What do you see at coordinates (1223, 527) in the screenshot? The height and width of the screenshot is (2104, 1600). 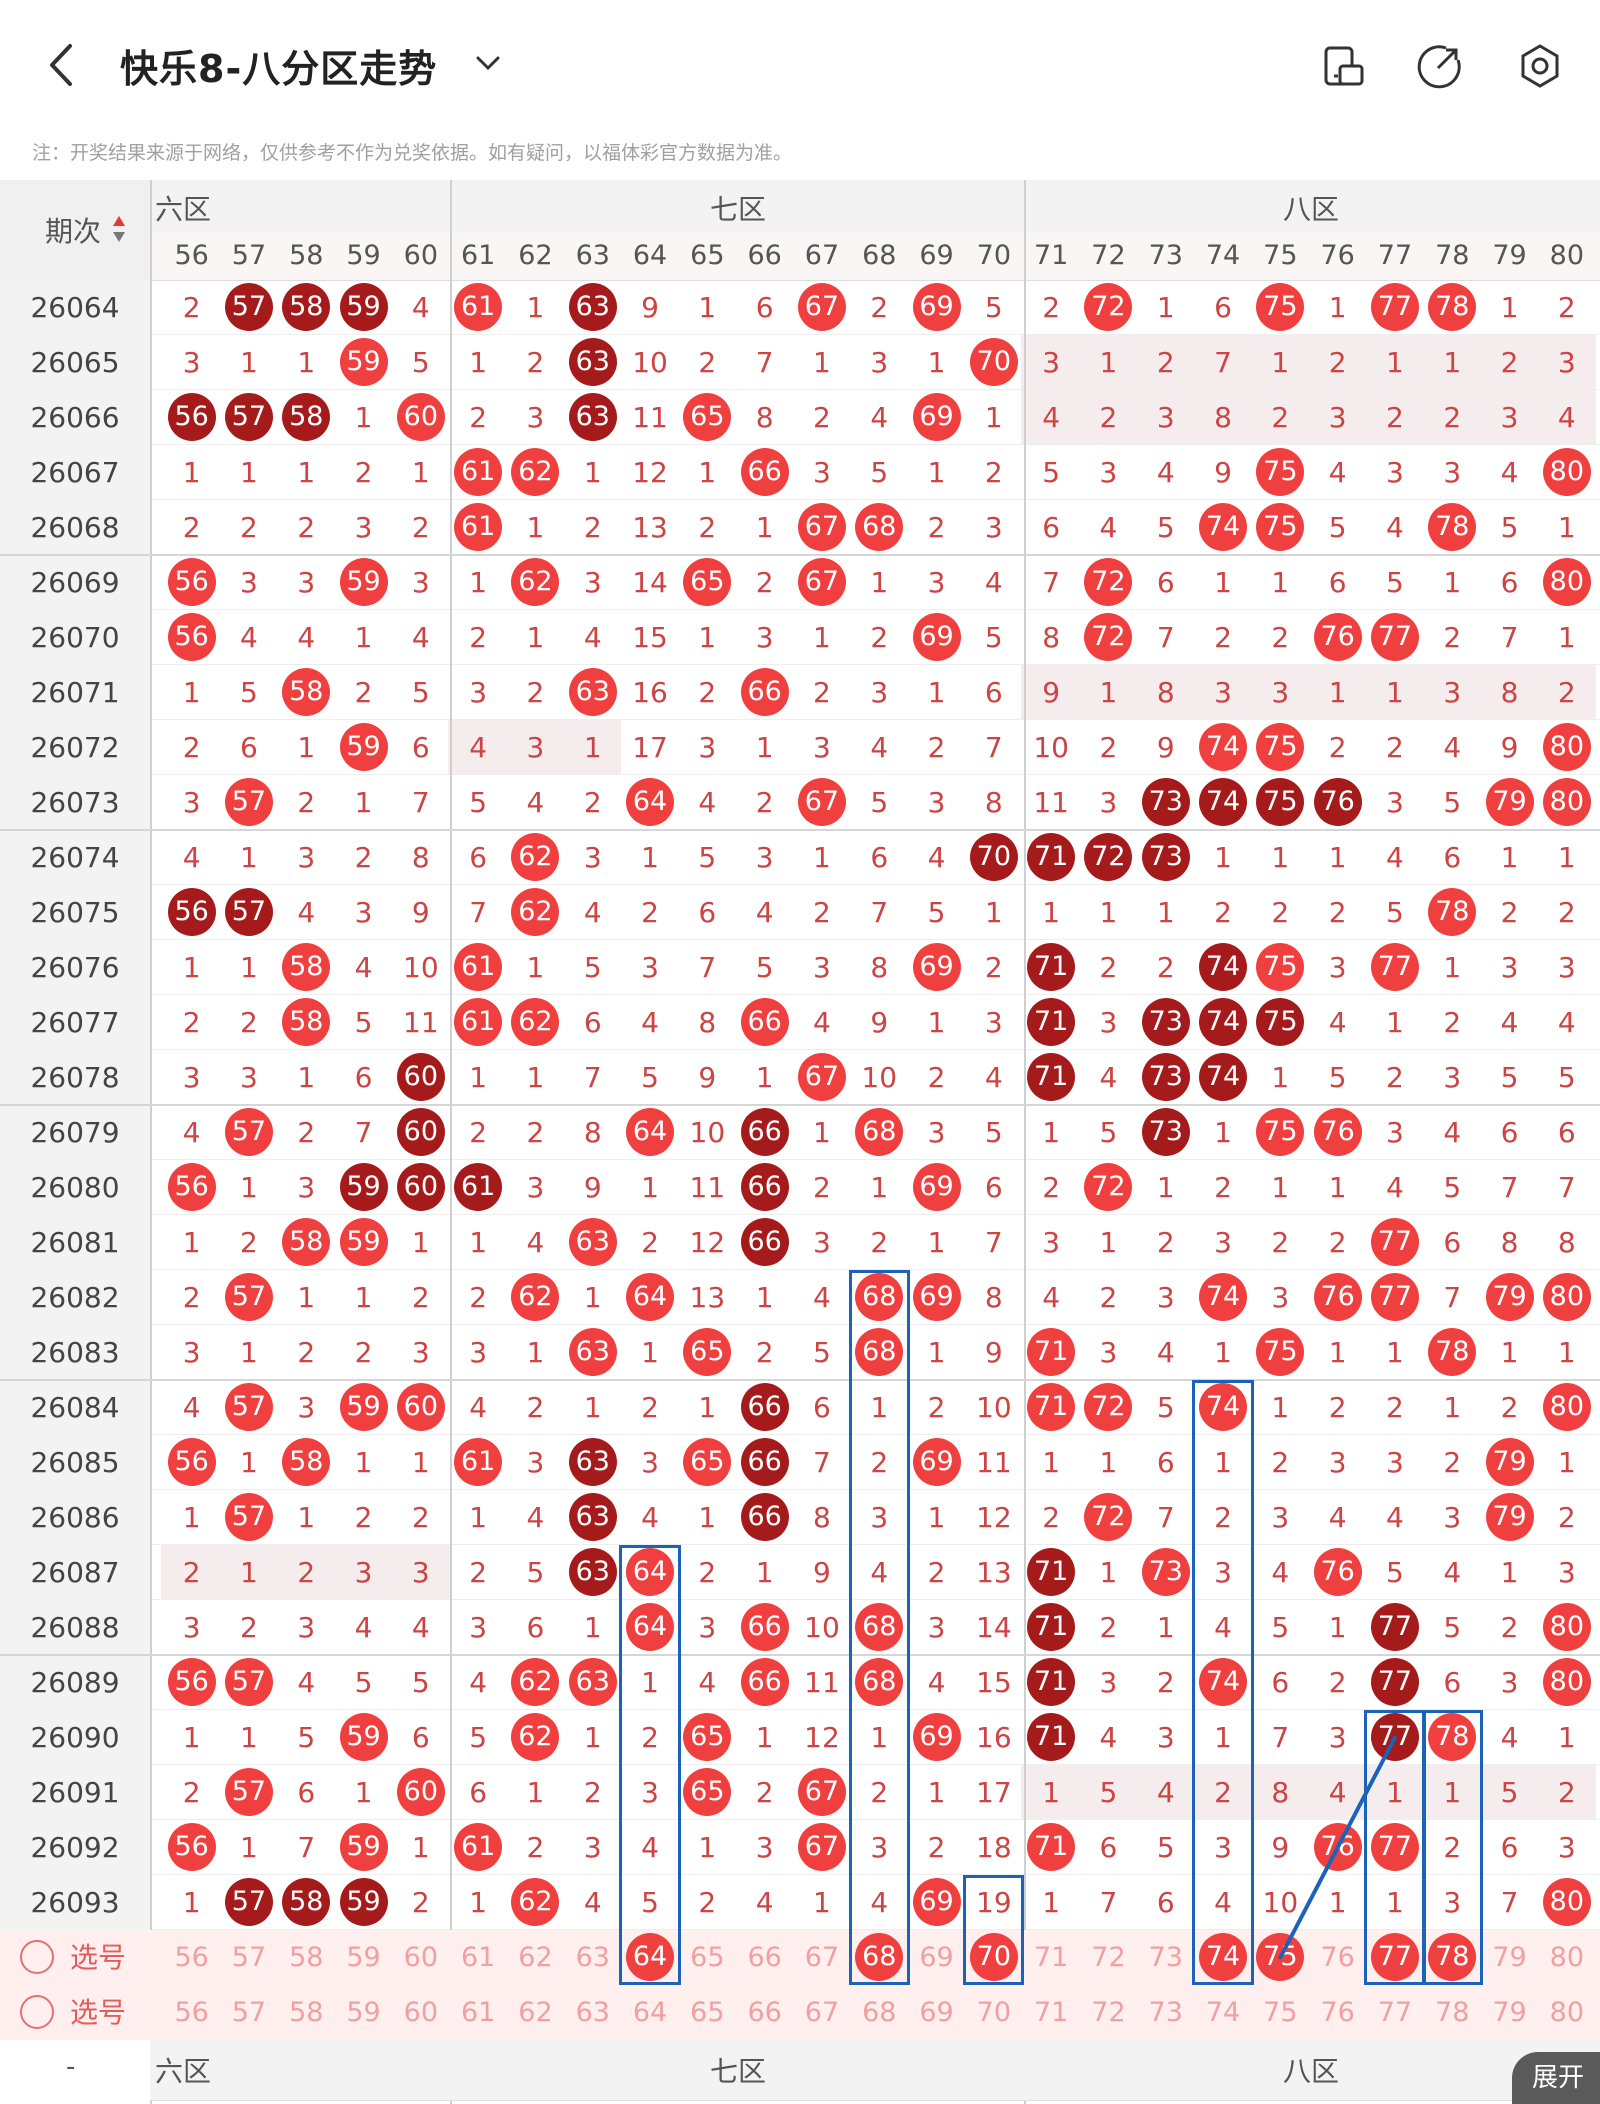 I see `hit-ball: 74` at bounding box center [1223, 527].